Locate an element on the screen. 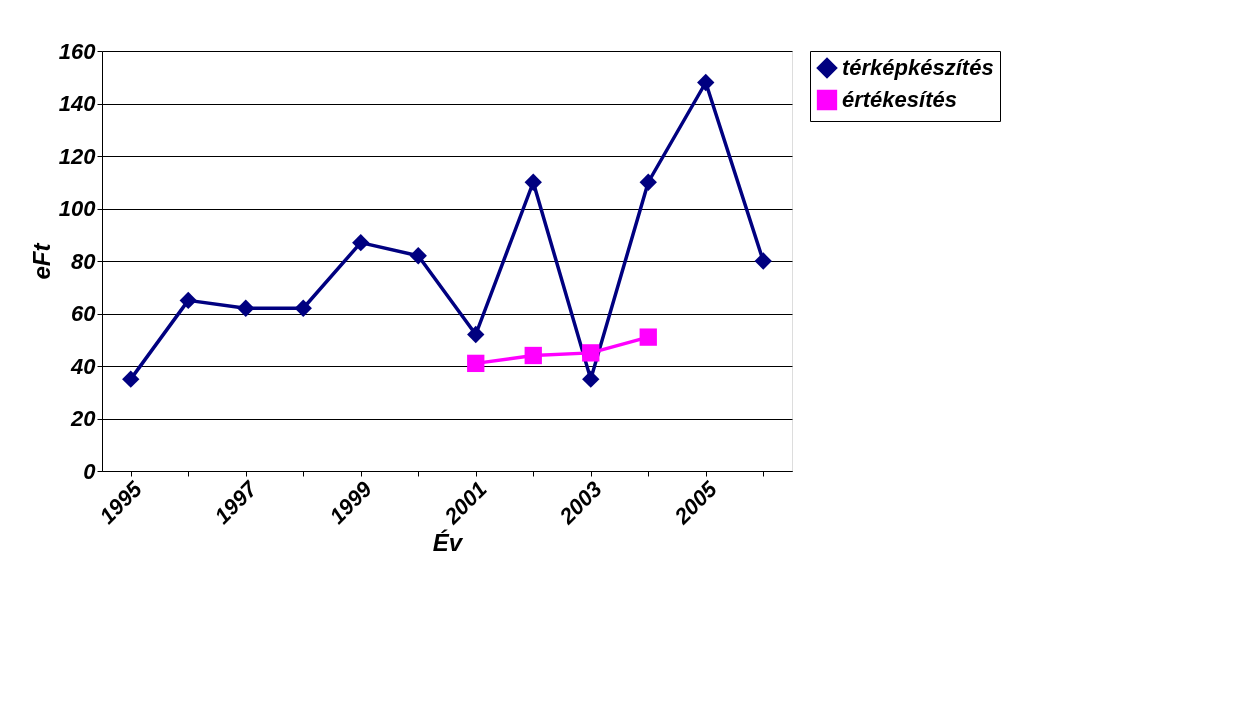 This screenshot has height=721, width=1255. y-tick-label: 0 is located at coordinates (90, 471).